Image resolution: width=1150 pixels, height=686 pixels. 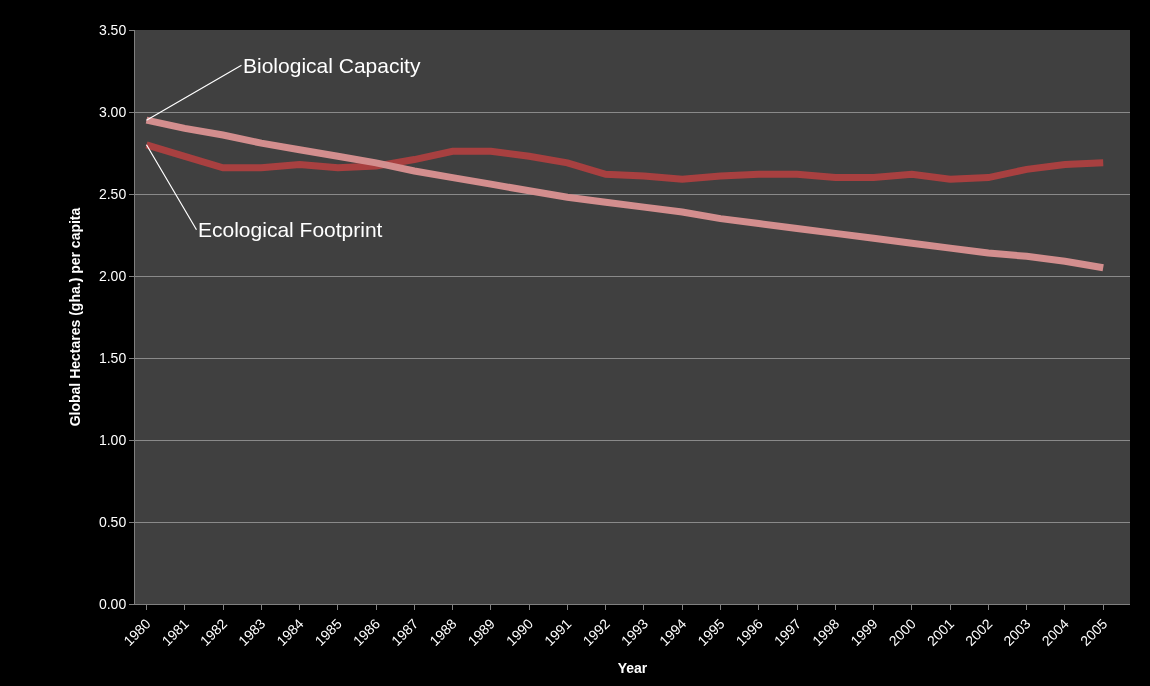 What do you see at coordinates (112, 29) in the screenshot?
I see `y-tick-label: 3.50` at bounding box center [112, 29].